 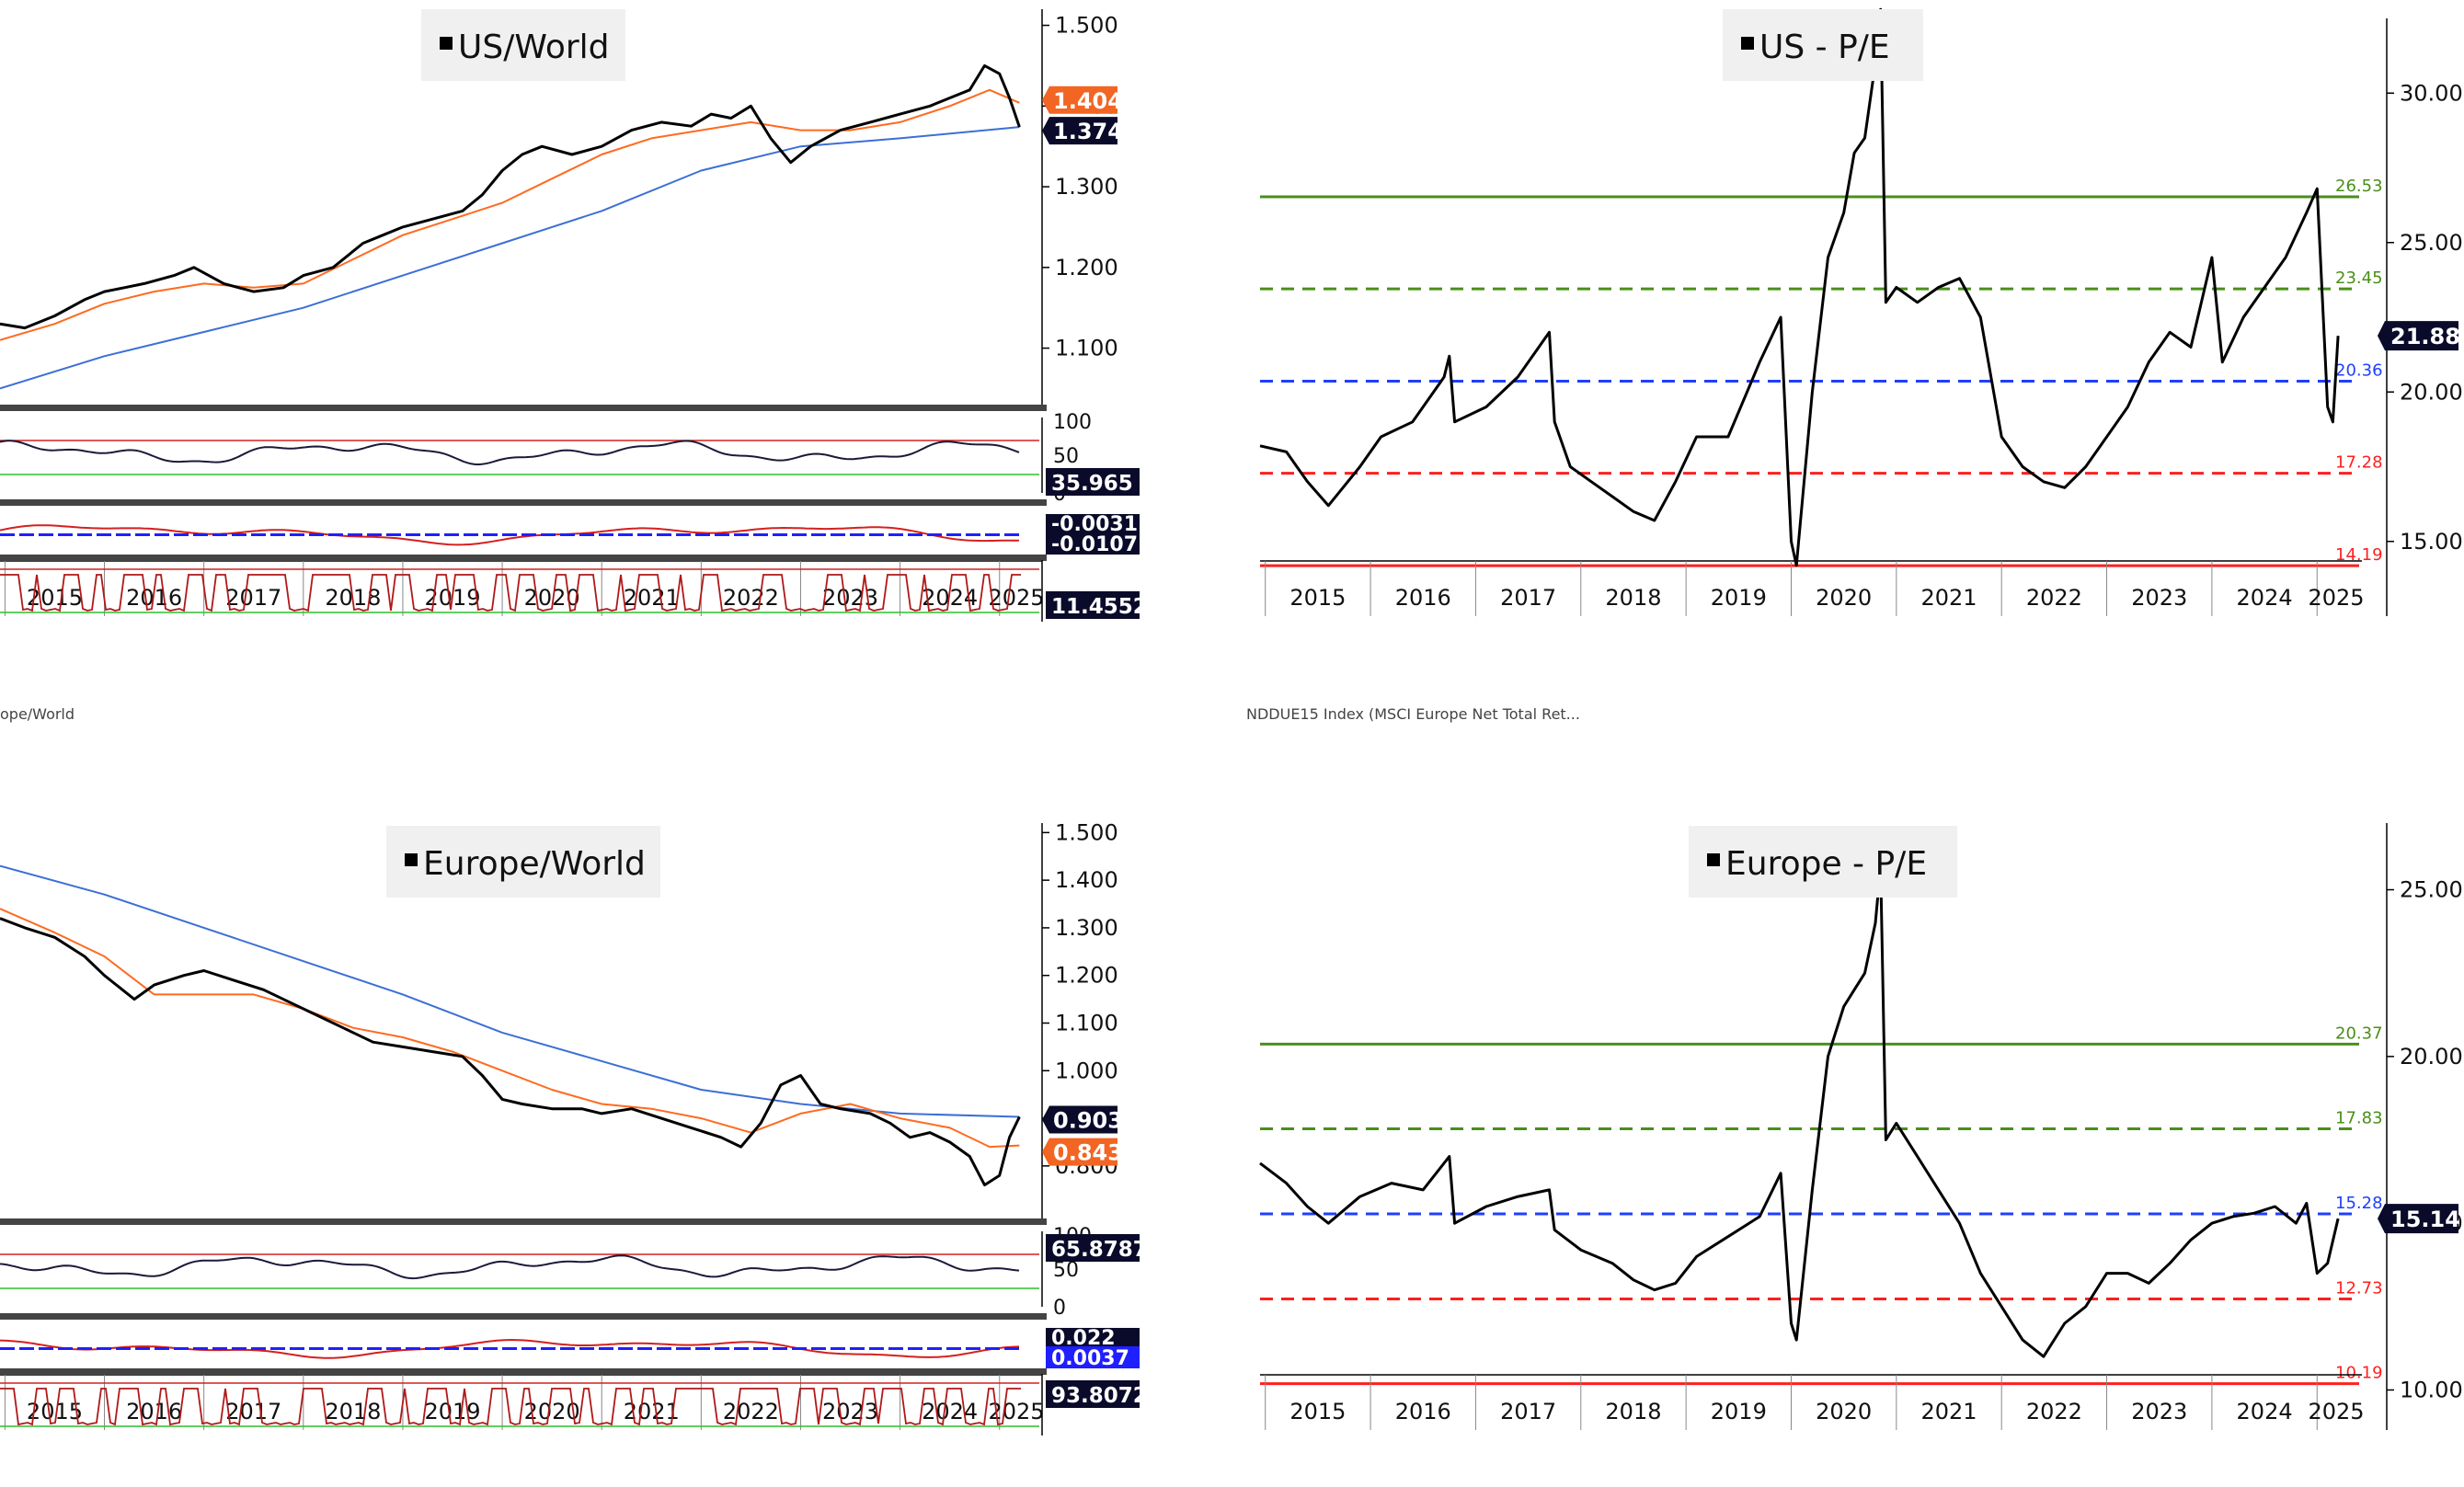 I want to click on pe-level-label: 20.37, so click(x=2359, y=1033).